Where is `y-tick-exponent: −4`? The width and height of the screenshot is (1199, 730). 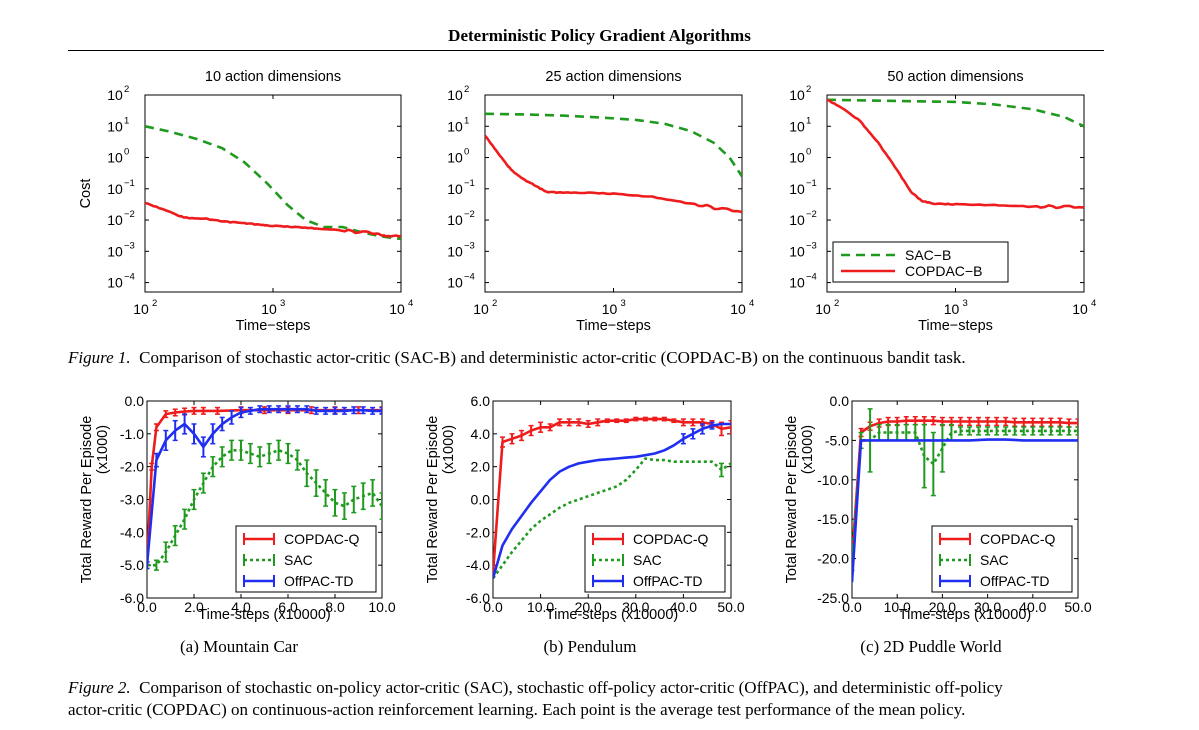 y-tick-exponent: −4 is located at coordinates (811, 277).